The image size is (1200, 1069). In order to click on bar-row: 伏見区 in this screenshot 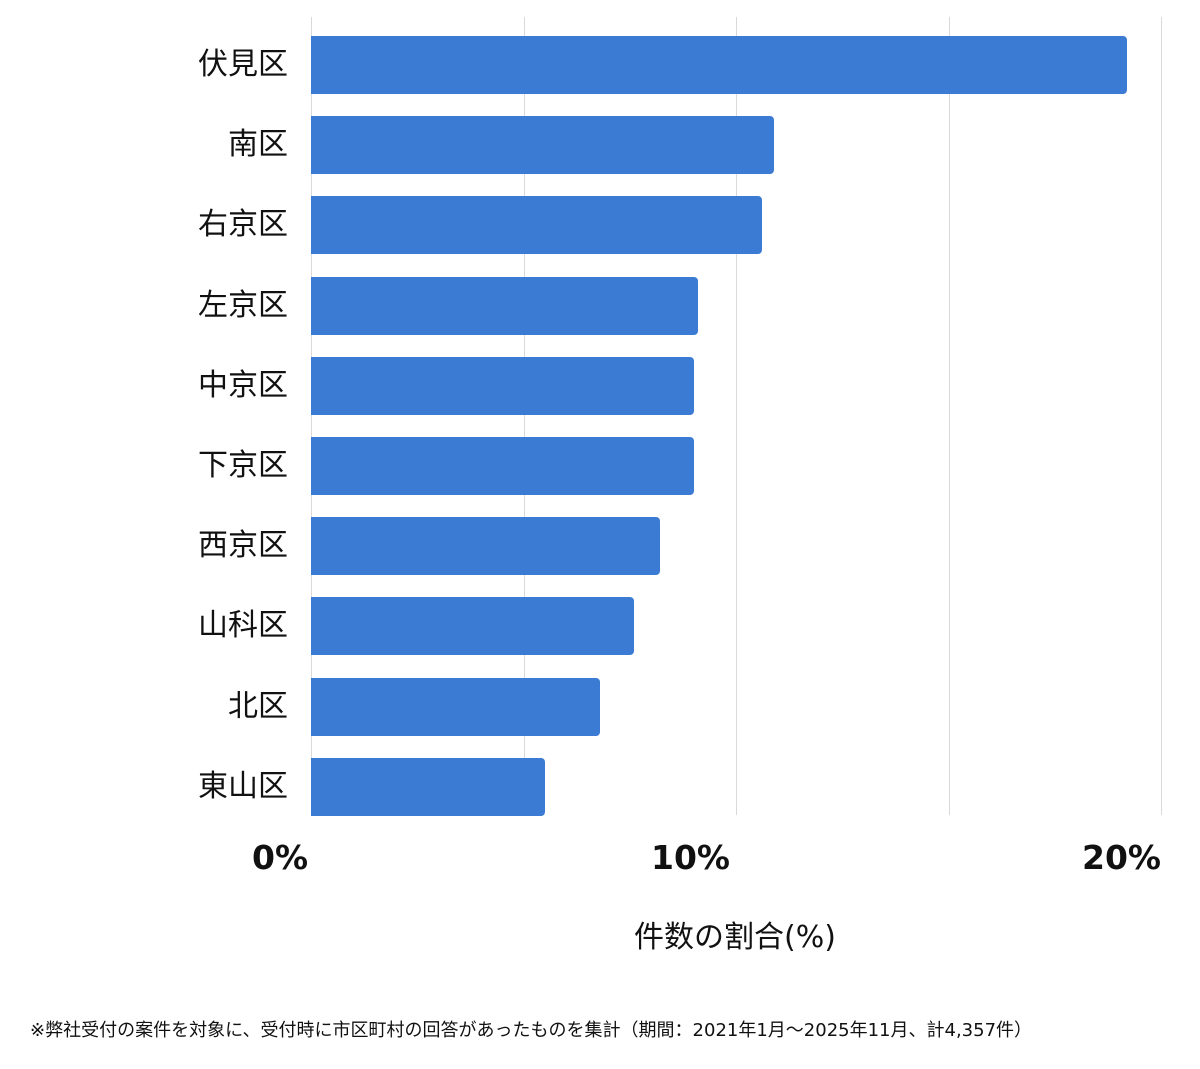, I will do `click(600, 65)`.